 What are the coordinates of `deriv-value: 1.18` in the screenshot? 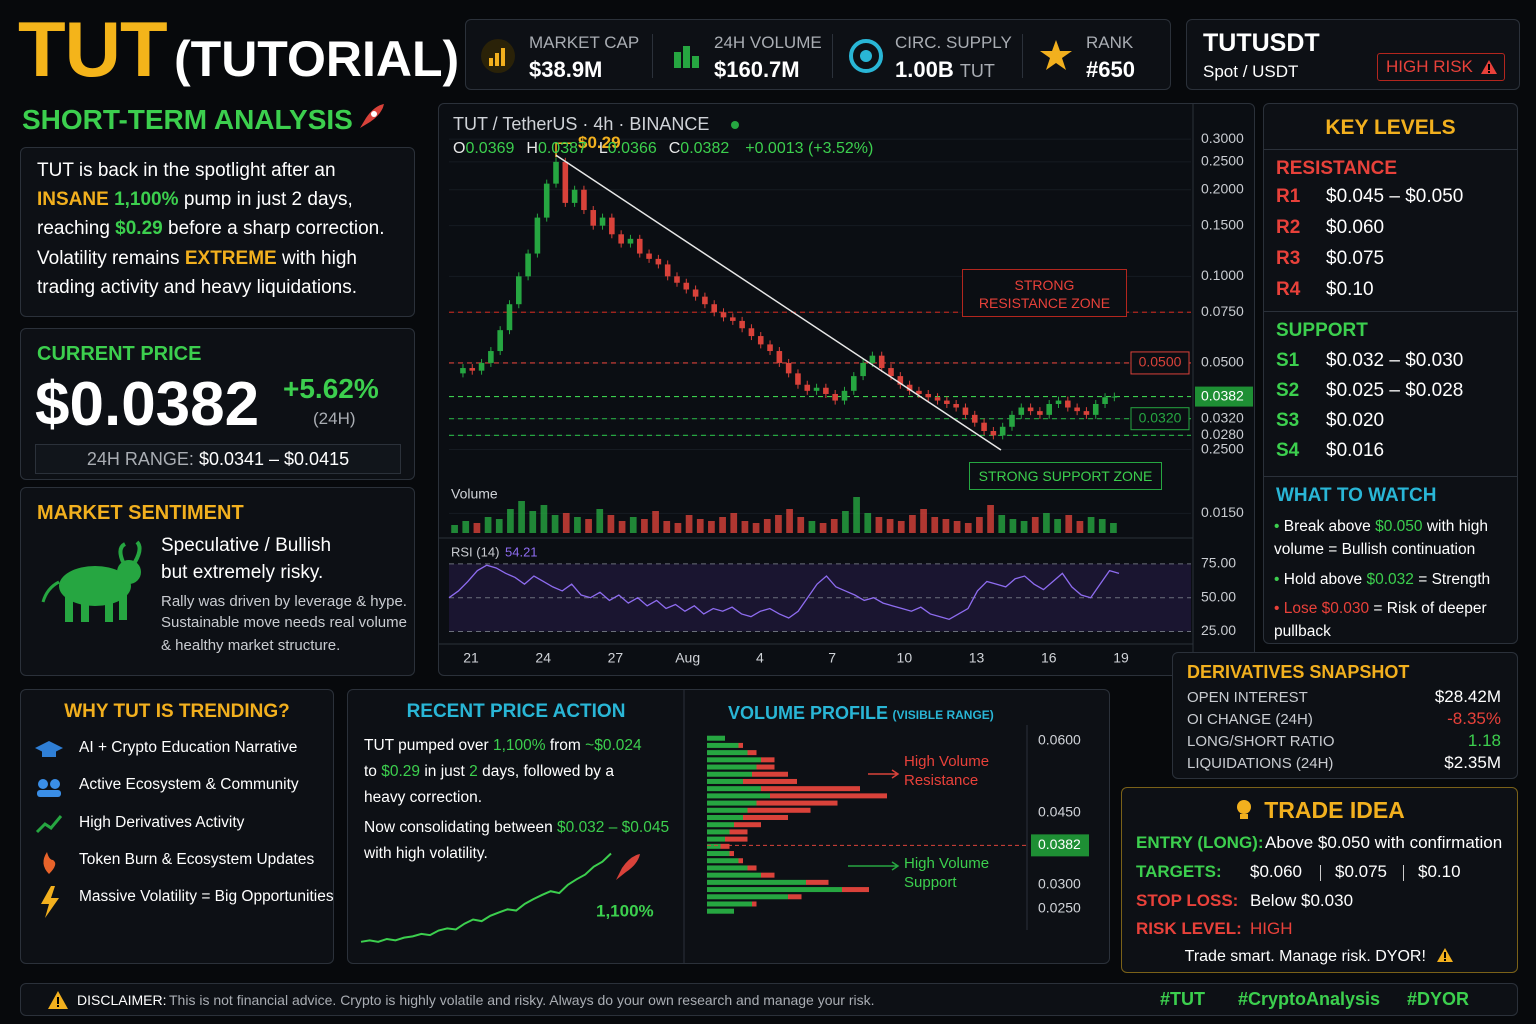 It's located at (1484, 740).